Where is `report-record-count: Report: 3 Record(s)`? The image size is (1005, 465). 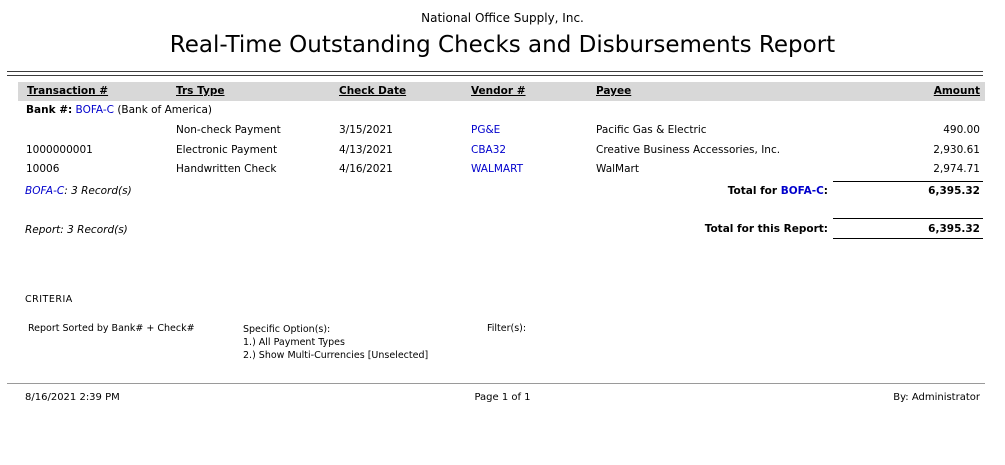 report-record-count: Report: 3 Record(s) is located at coordinates (76, 230).